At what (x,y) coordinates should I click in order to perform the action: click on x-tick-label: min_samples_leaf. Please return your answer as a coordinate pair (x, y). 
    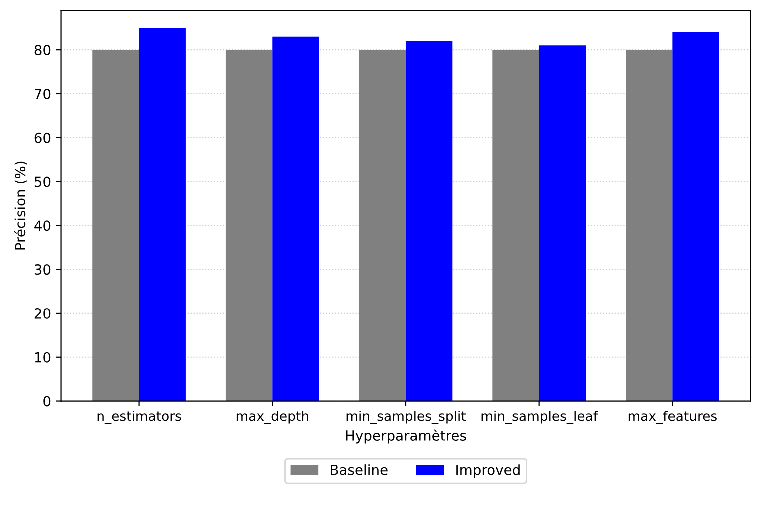
    Looking at the image, I should click on (540, 417).